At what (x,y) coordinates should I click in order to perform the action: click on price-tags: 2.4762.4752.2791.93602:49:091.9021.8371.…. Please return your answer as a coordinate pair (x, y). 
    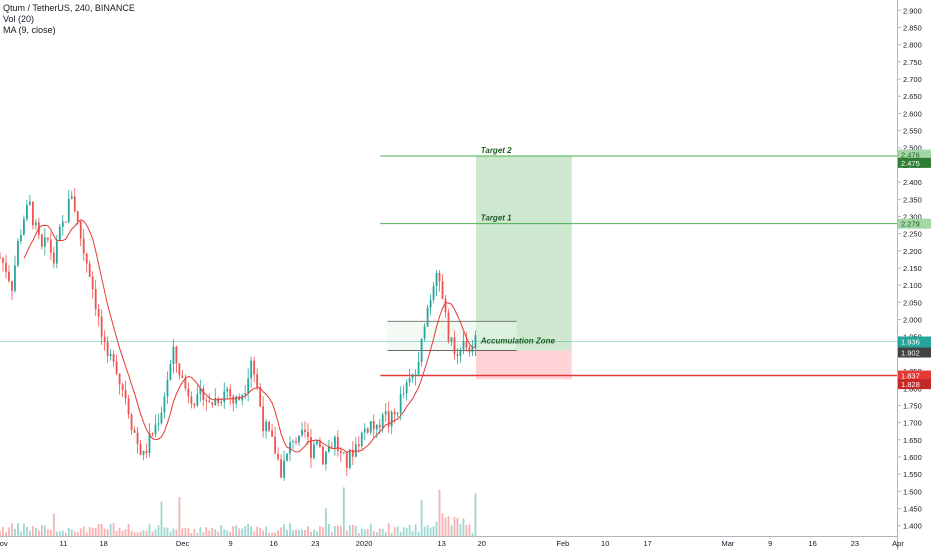
    Looking at the image, I should click on (914, 269).